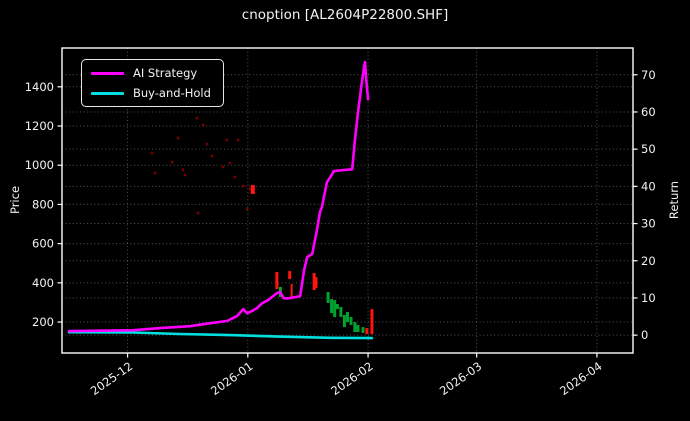 The image size is (690, 421). I want to click on right-axis-title: Return, so click(674, 200).